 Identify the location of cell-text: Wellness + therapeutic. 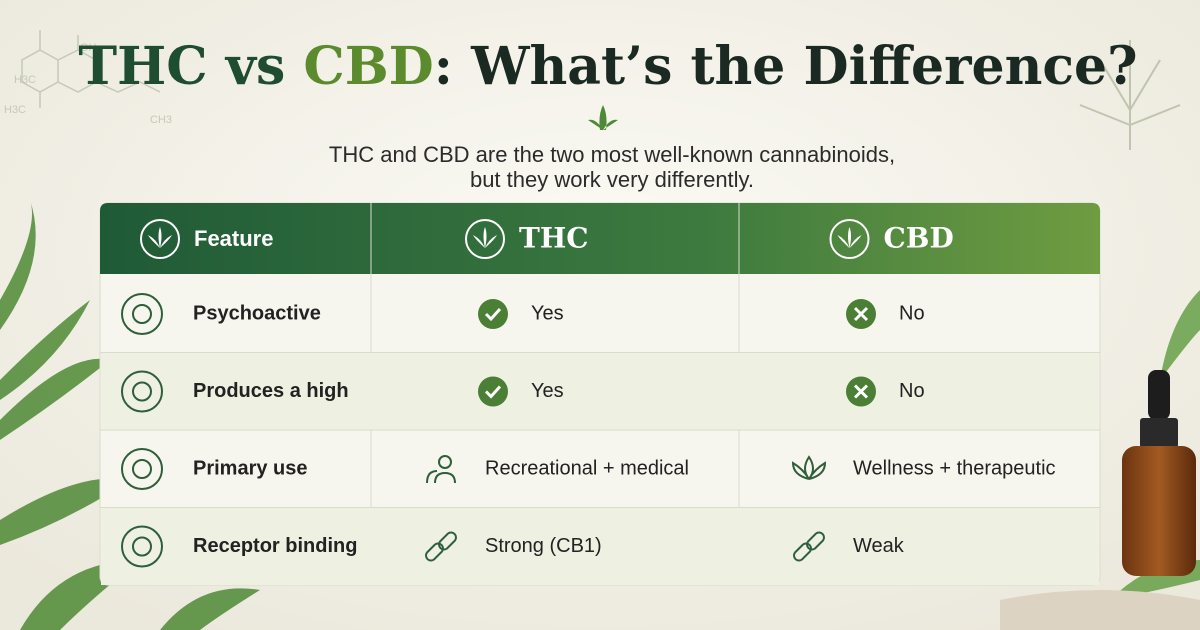
(954, 468).